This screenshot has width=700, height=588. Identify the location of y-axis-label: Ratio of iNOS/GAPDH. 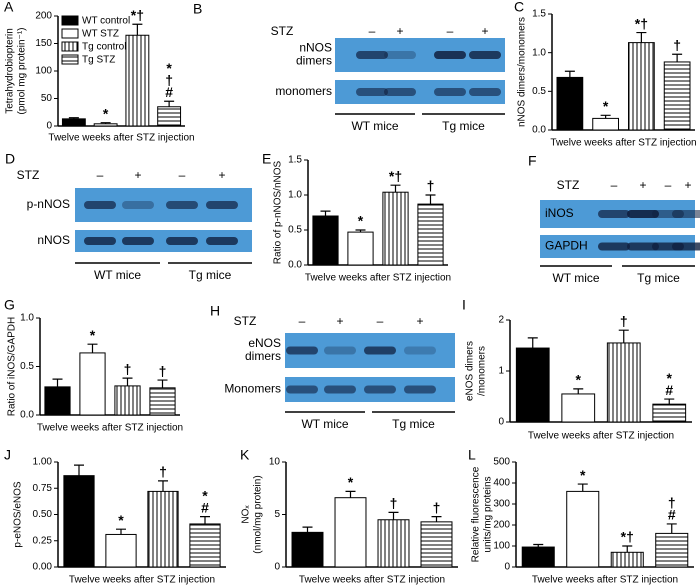
(12, 366).